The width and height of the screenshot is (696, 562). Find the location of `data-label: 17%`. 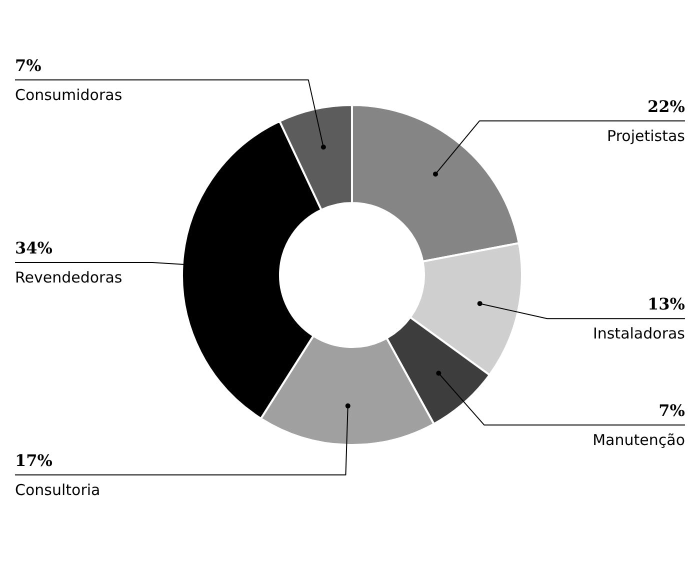

data-label: 17% is located at coordinates (33, 460).